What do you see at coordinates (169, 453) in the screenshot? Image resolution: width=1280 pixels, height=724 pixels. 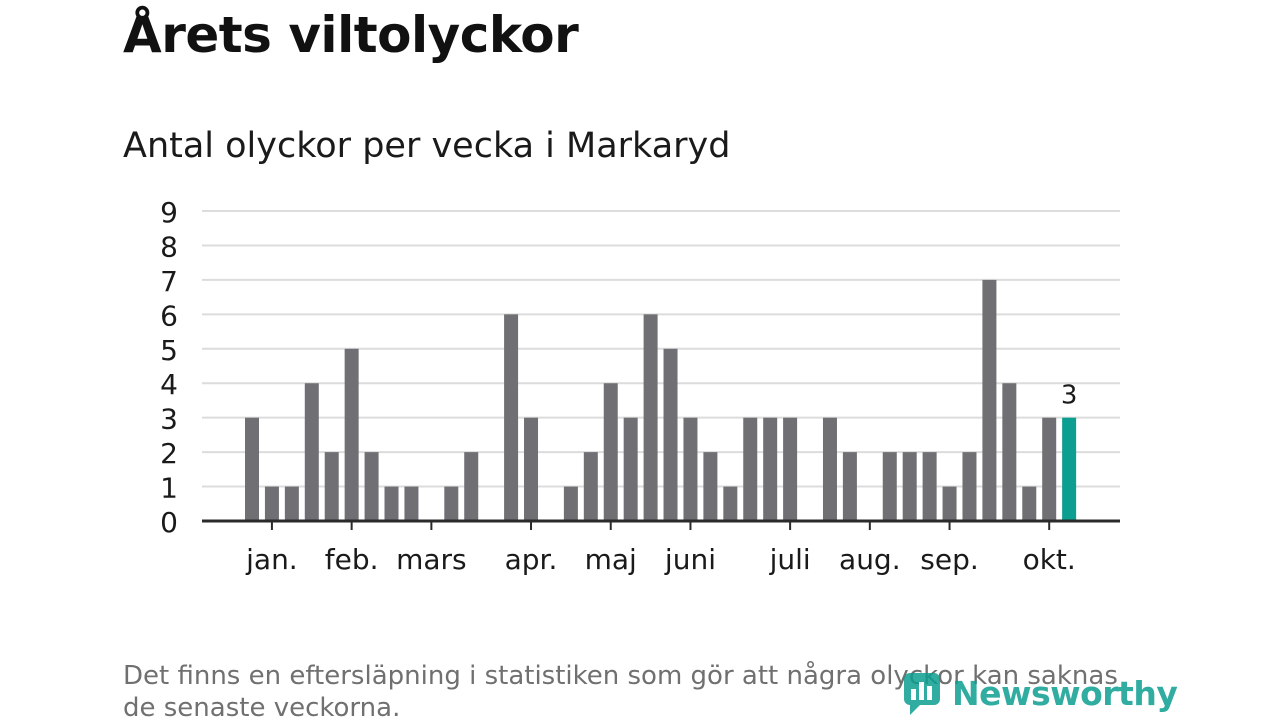 I see `y-tick-label: 2` at bounding box center [169, 453].